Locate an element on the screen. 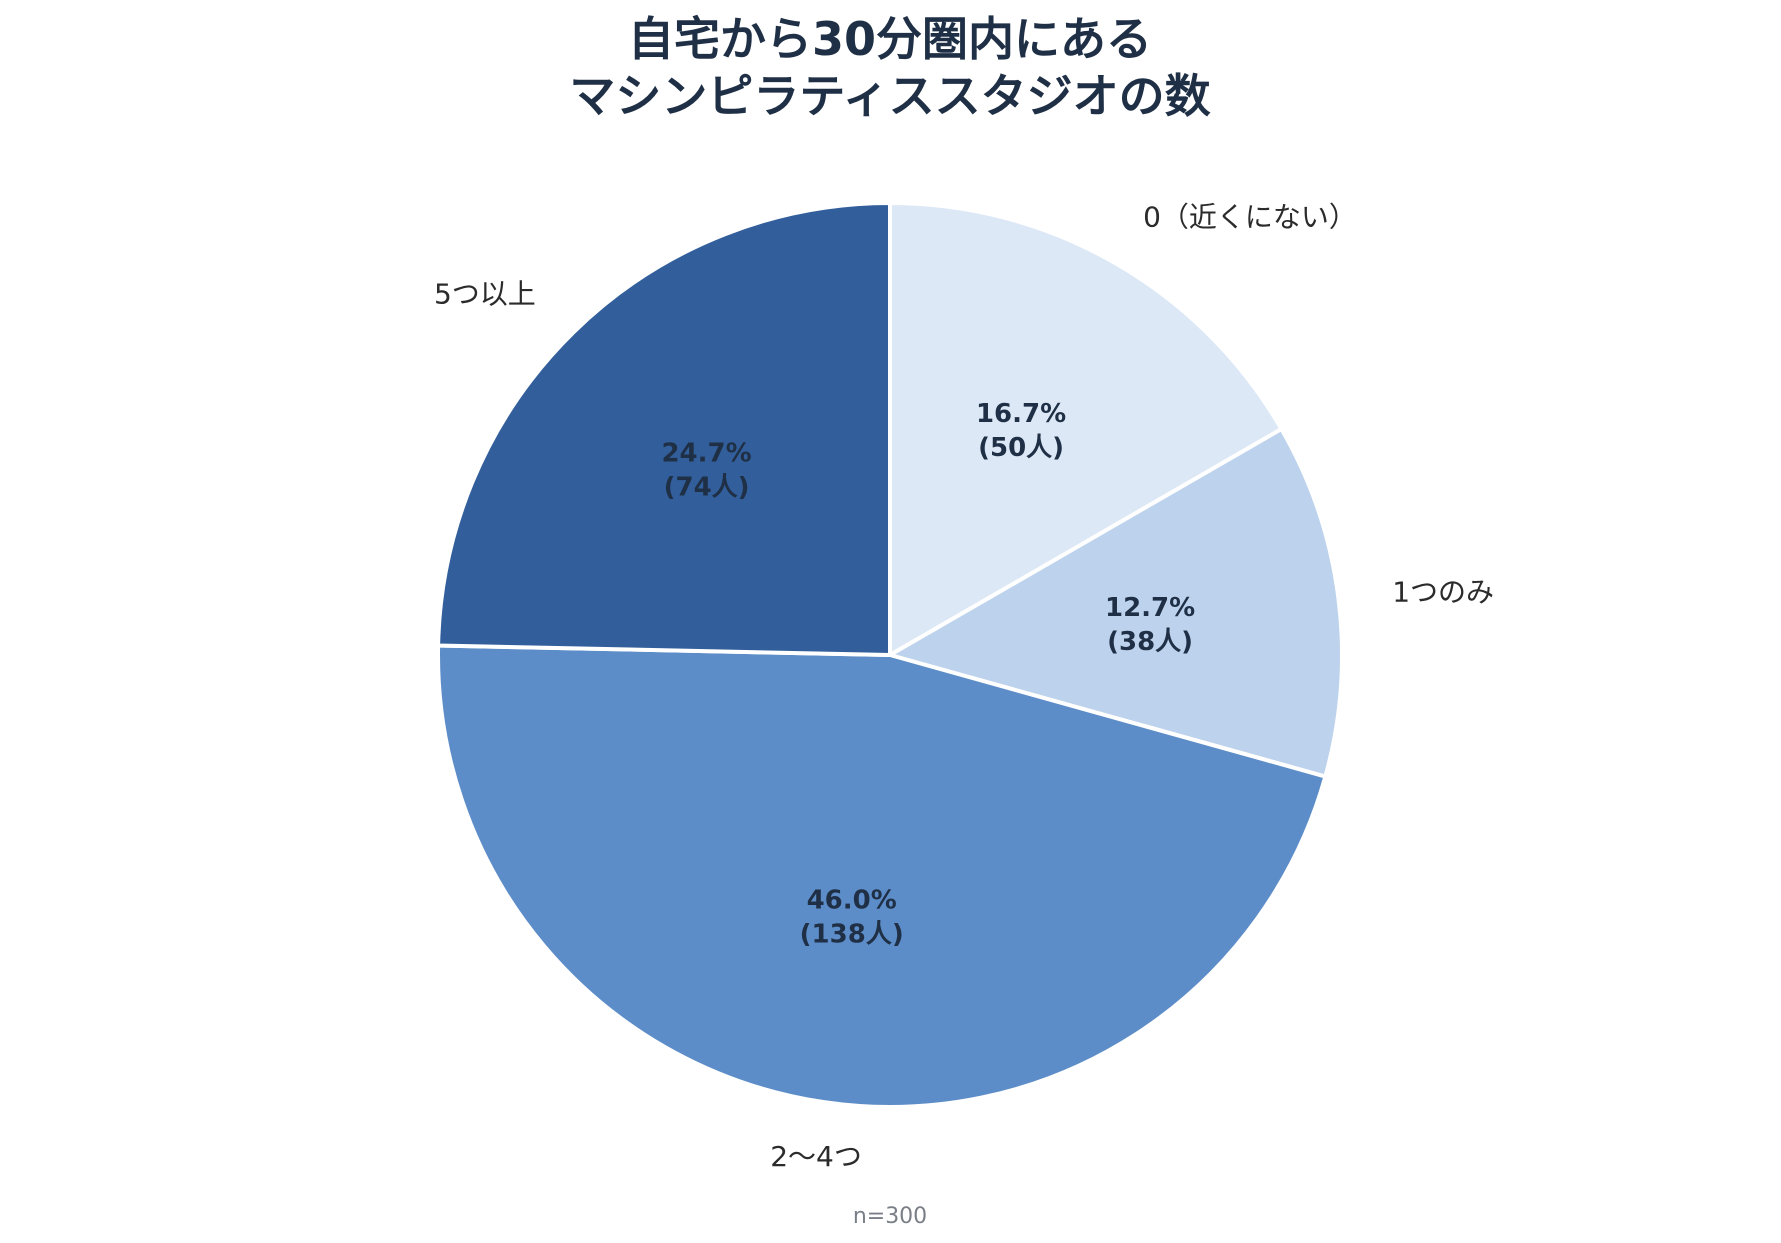 Image resolution: width=1781 pixels, height=1243 pixels. slice-percent-label-2: 46.0% is located at coordinates (852, 900).